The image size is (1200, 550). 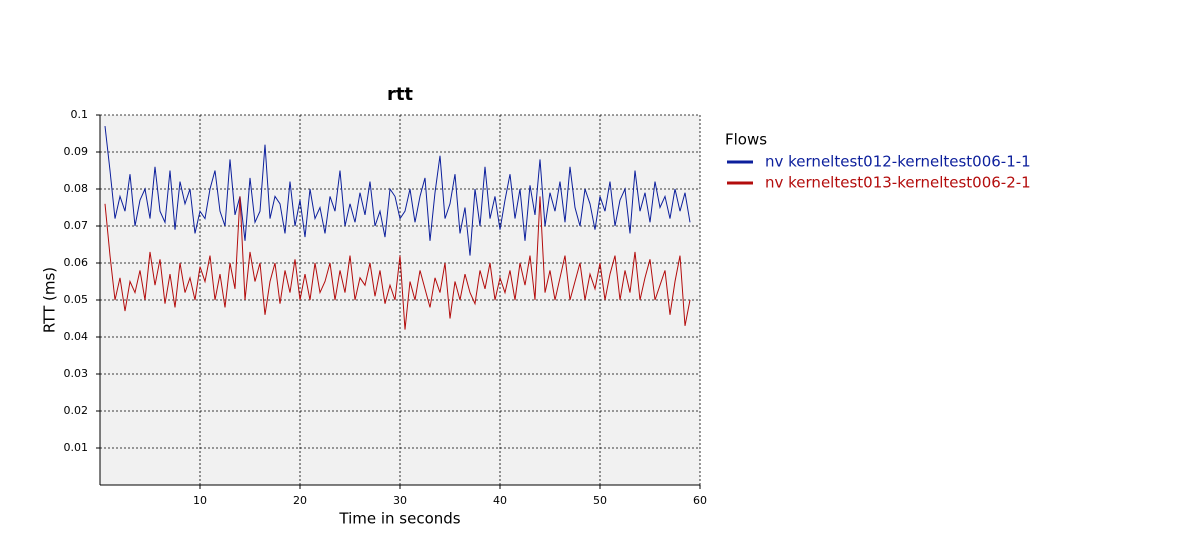 What do you see at coordinates (200, 500) in the screenshot?
I see `x-tick-label: 10` at bounding box center [200, 500].